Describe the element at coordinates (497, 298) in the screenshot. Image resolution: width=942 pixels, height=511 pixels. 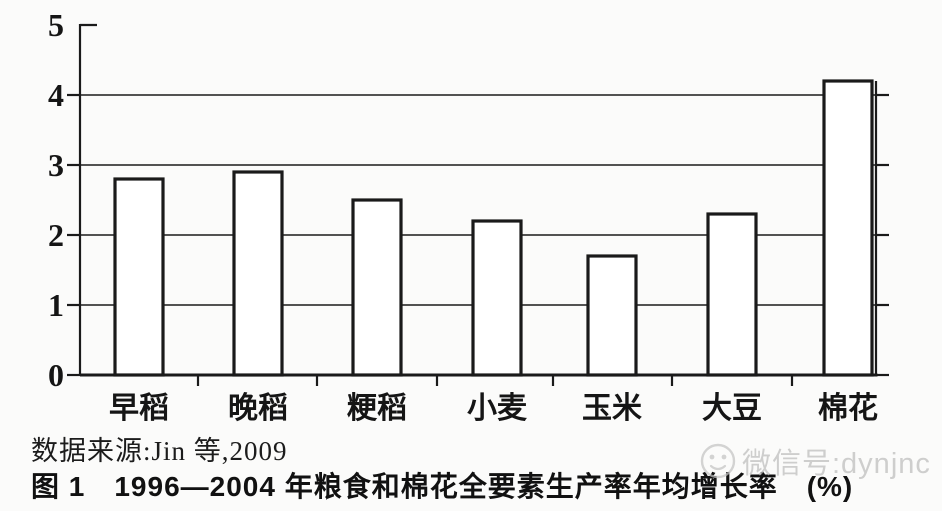
I see `bar-小麦` at that location.